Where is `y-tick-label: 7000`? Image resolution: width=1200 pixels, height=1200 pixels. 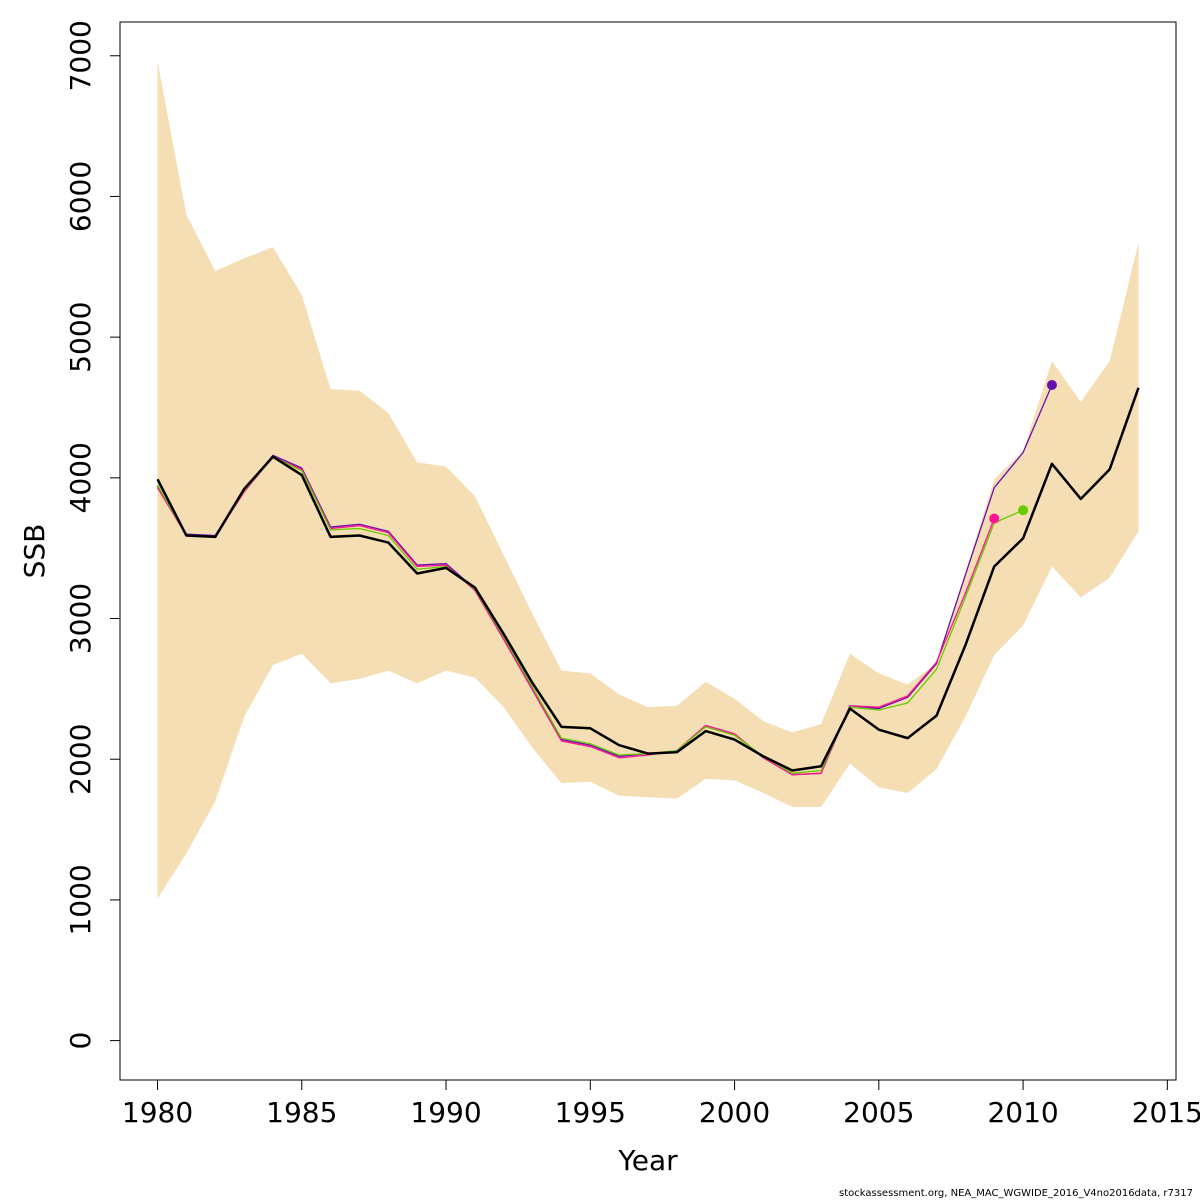
y-tick-label: 7000 is located at coordinates (80, 55).